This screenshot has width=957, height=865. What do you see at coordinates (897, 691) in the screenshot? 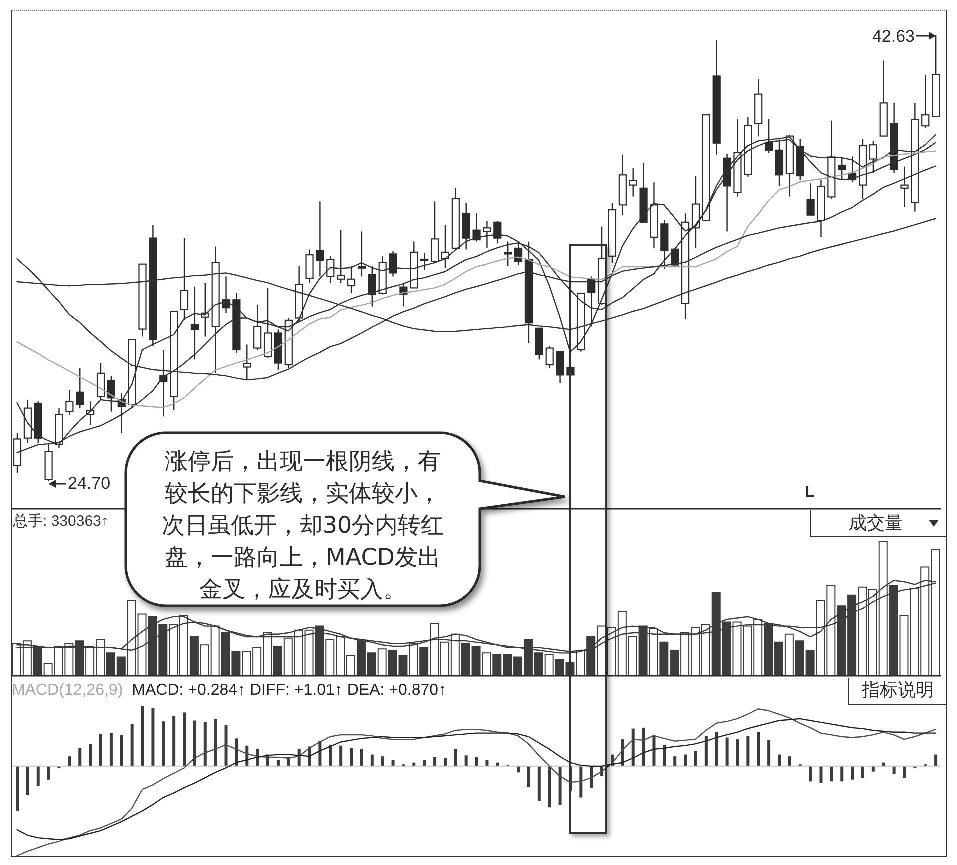
I see `button: 指标说明` at bounding box center [897, 691].